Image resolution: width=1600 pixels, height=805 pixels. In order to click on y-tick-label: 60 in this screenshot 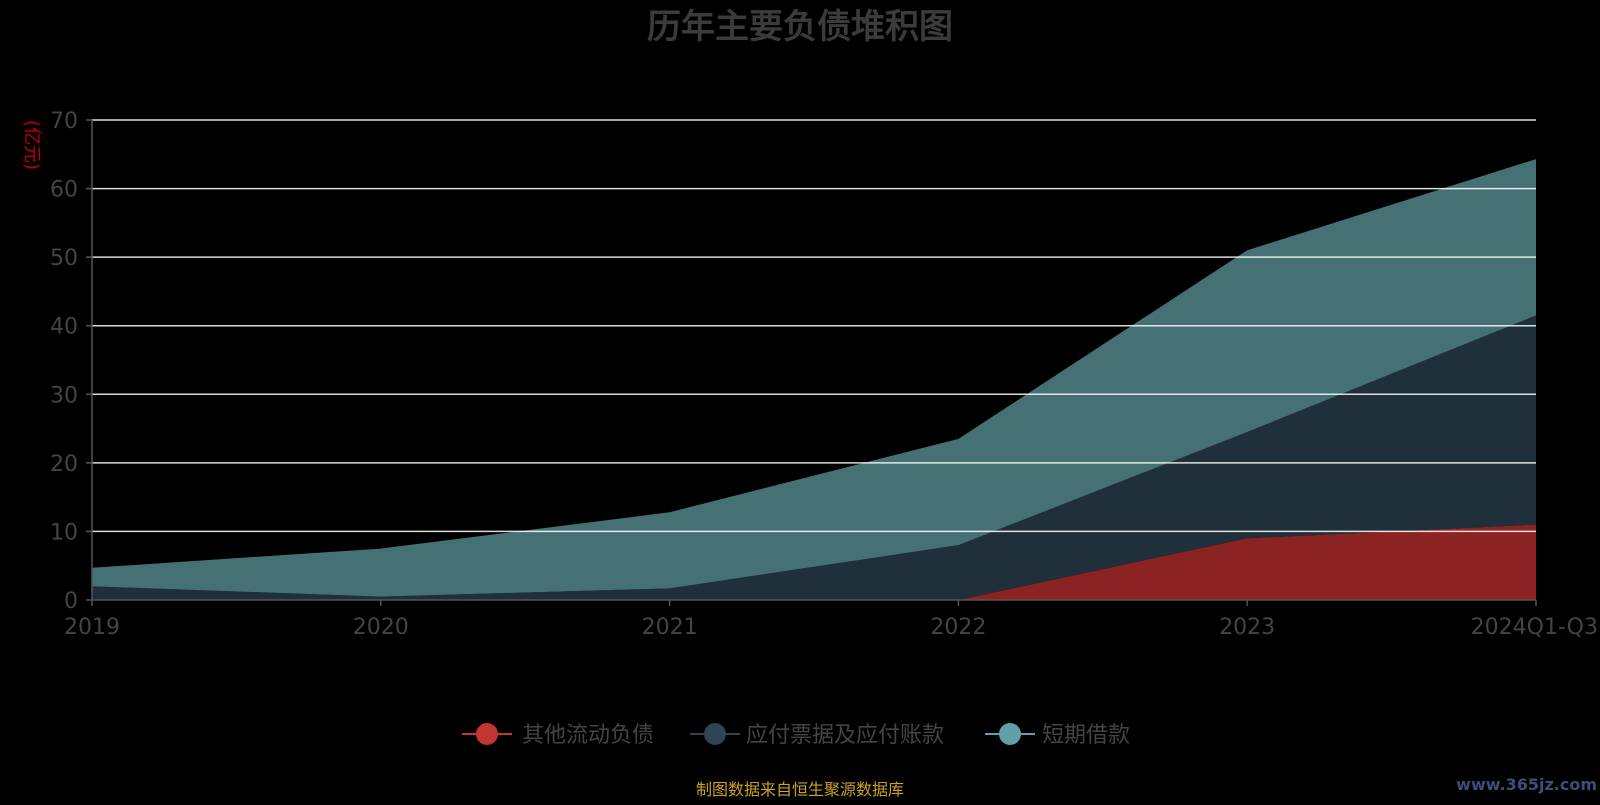, I will do `click(64, 190)`.